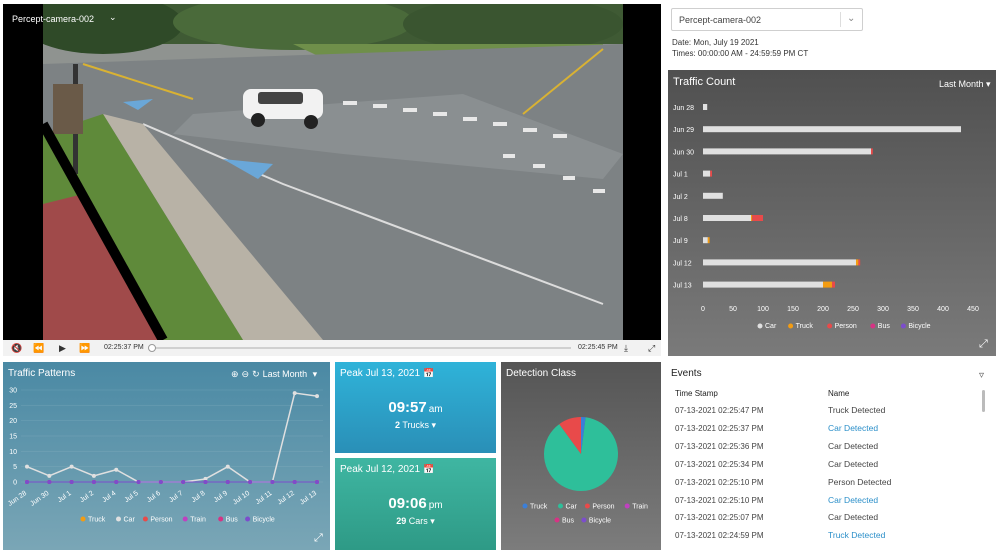  What do you see at coordinates (415, 503) in the screenshot?
I see `peak-time: 09:06 pm` at bounding box center [415, 503].